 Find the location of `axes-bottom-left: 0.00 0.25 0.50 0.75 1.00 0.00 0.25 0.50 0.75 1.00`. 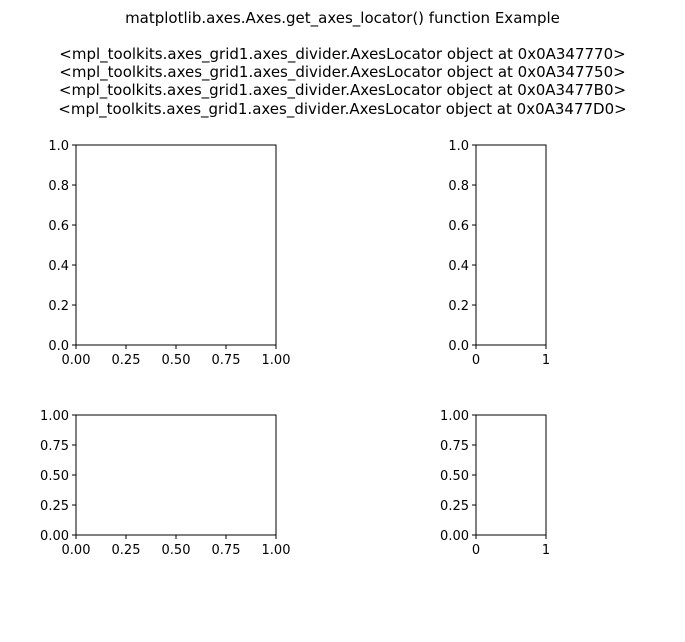

axes-bottom-left: 0.00 0.25 0.50 0.75 1.00 0.00 0.25 0.50 0.75 1.00 is located at coordinates (165, 483).